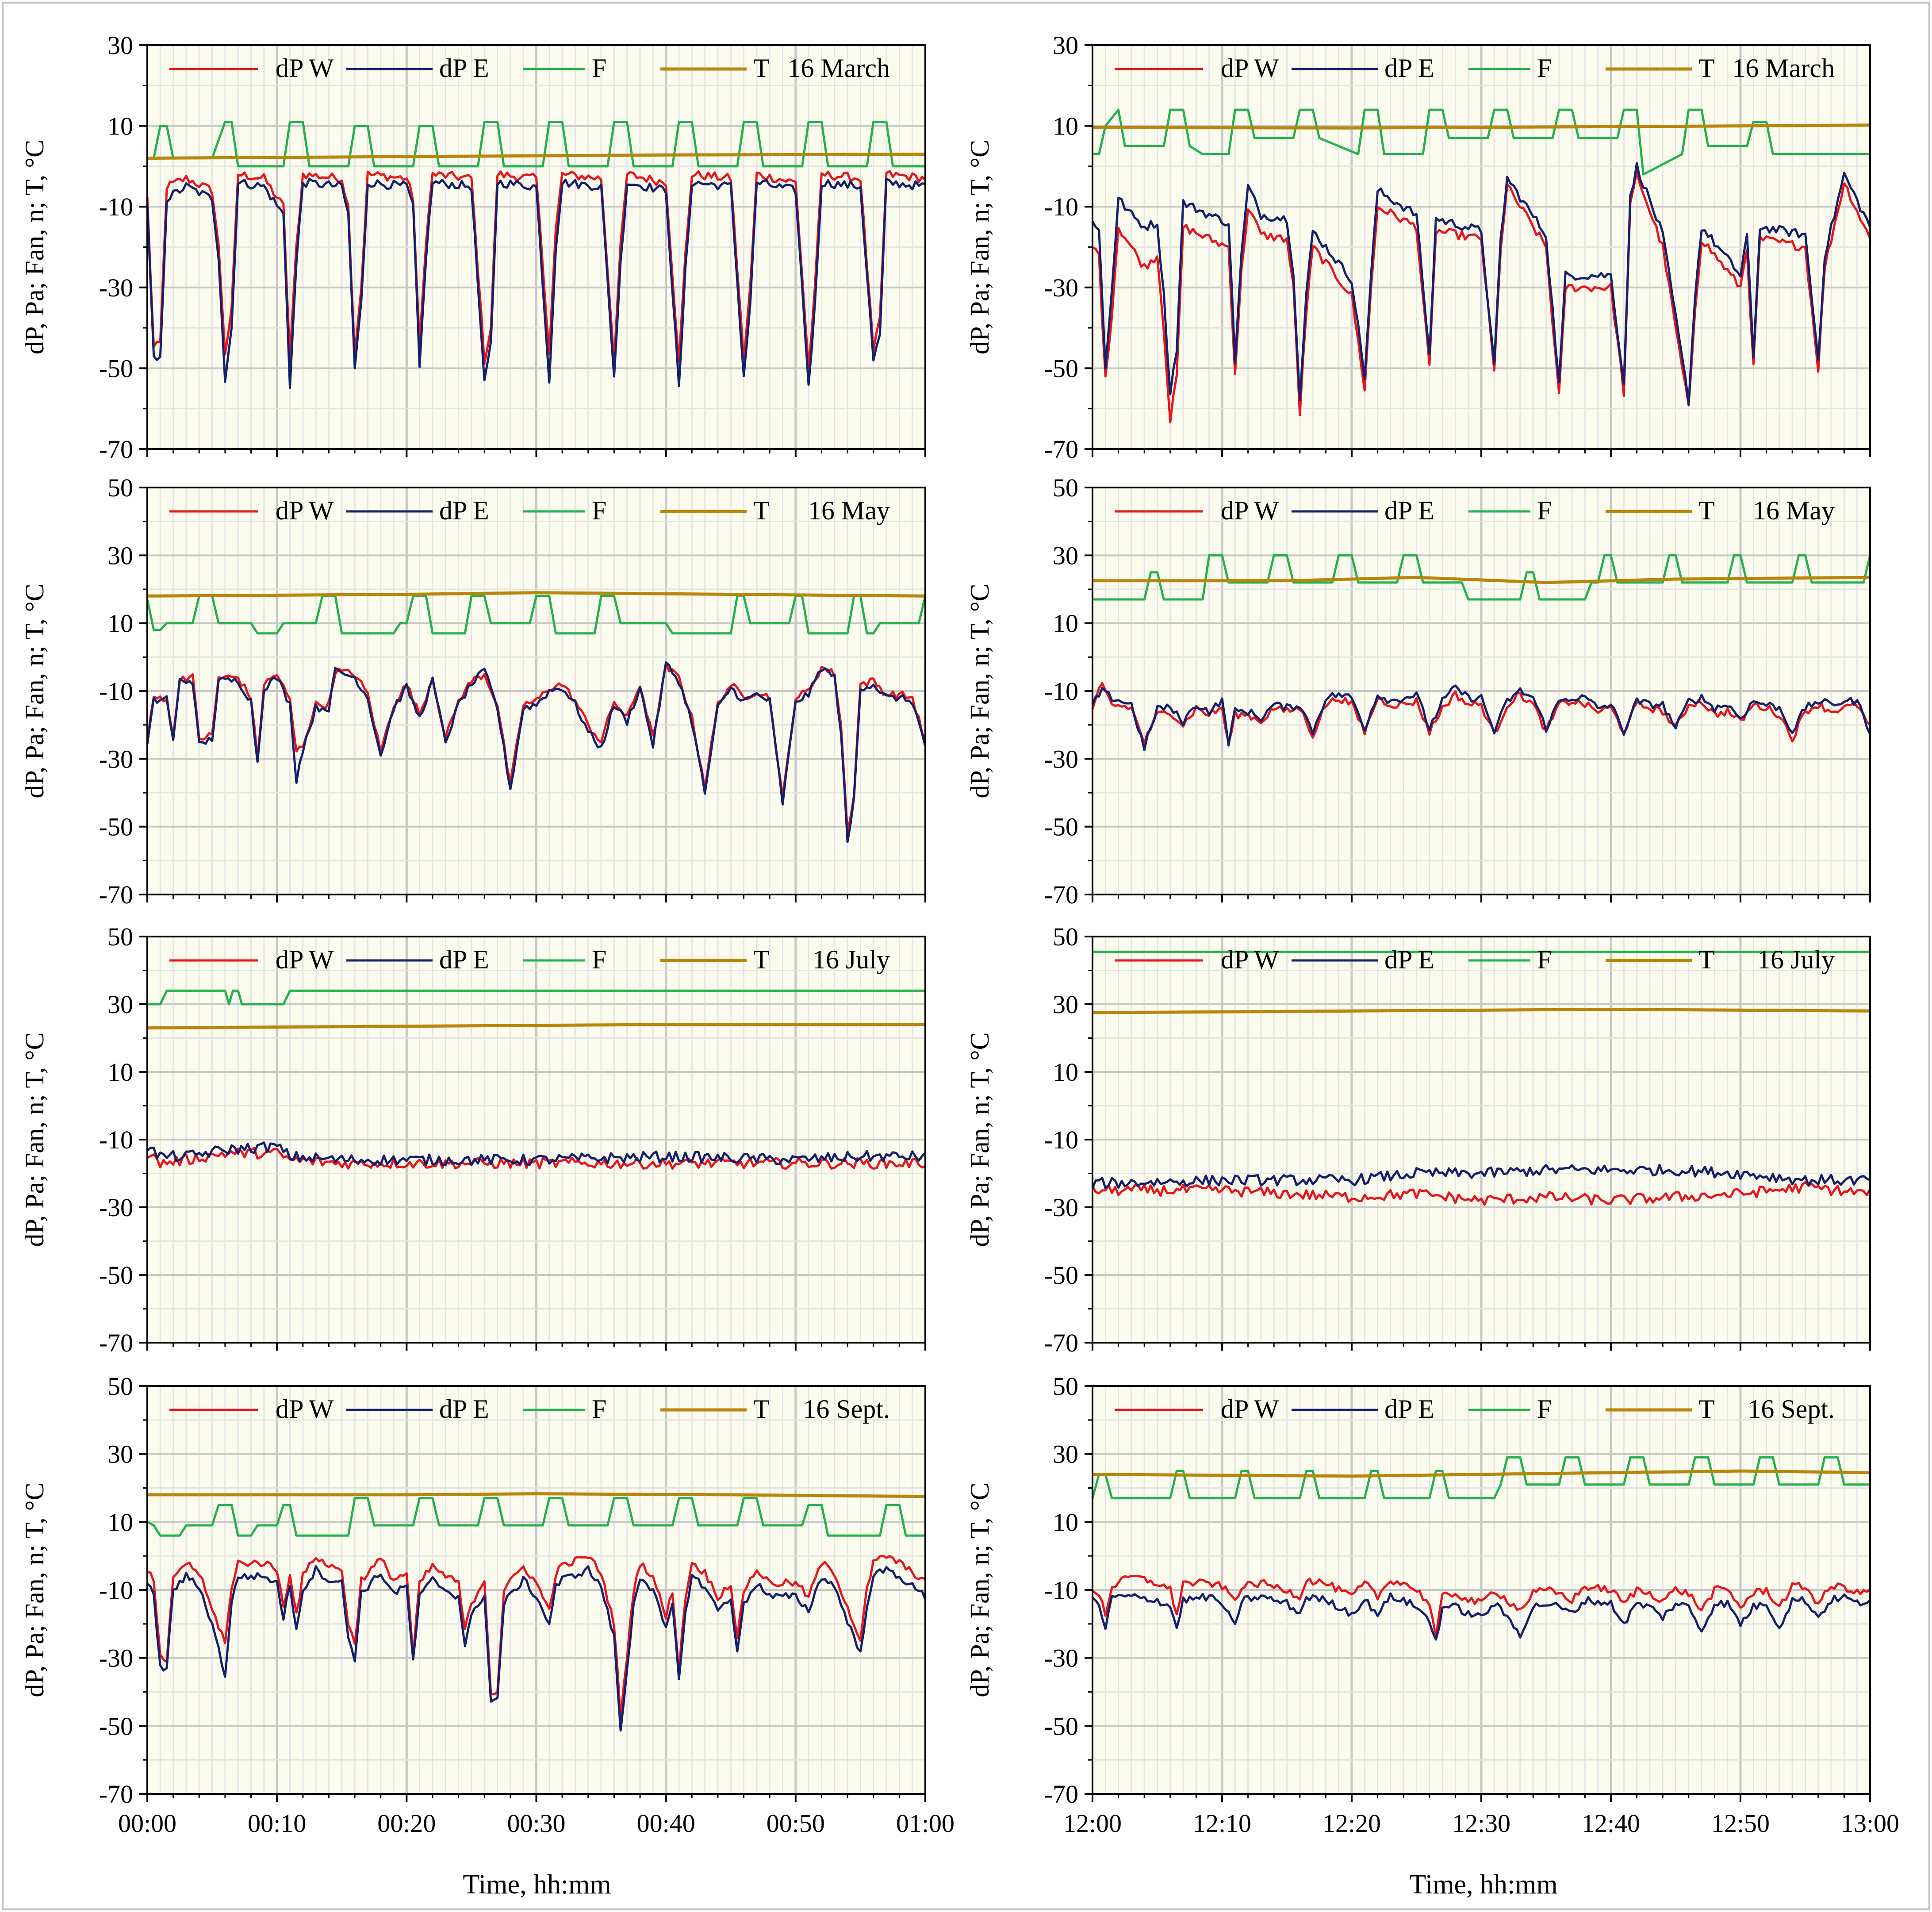 This screenshot has height=1912, width=1932. I want to click on x-tick-label: 13:00, so click(1870, 1823).